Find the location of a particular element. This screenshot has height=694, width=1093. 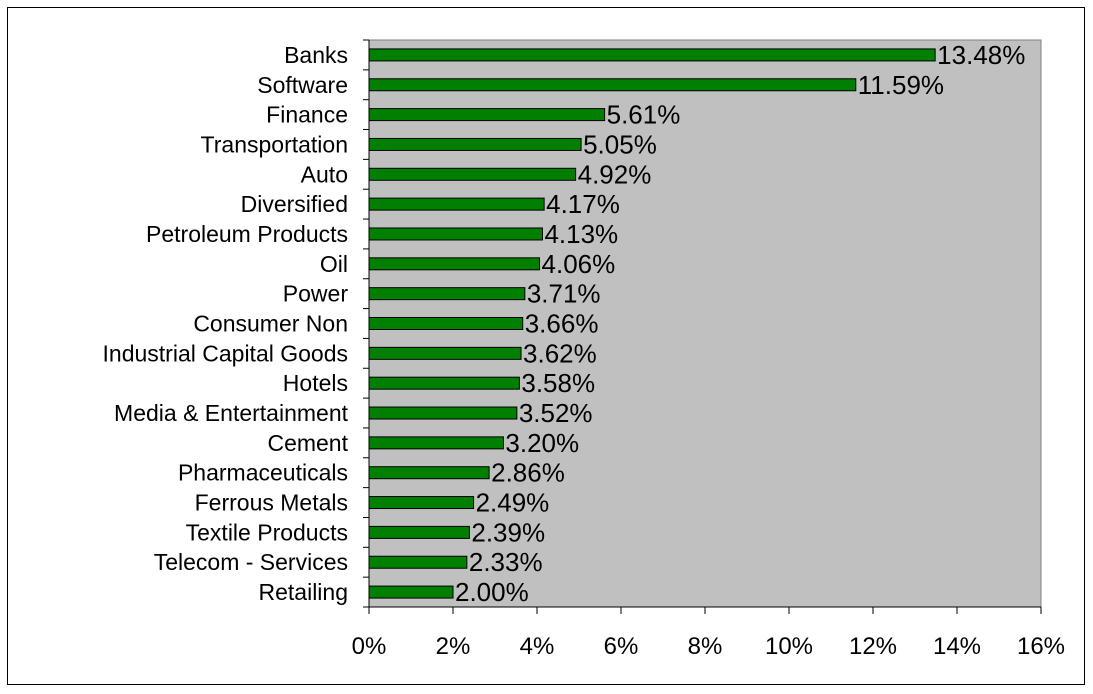

value-label: 4.06% is located at coordinates (579, 264).